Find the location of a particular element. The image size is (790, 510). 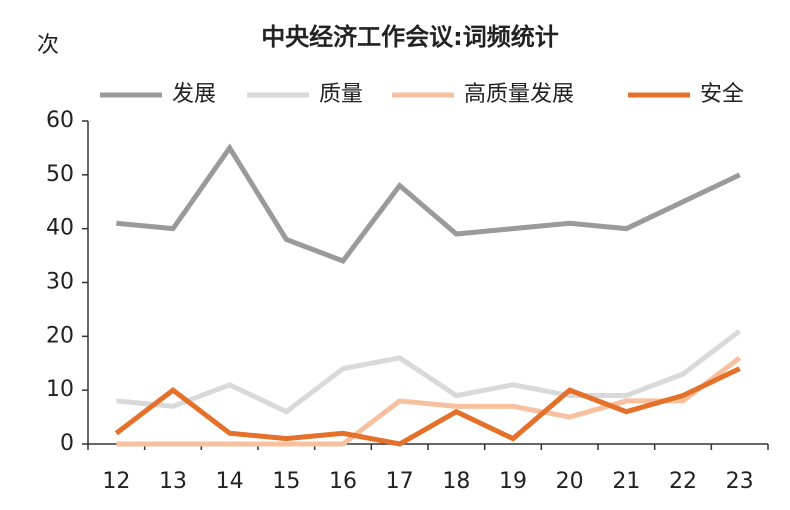

x-tick-label: 15 is located at coordinates (286, 481).